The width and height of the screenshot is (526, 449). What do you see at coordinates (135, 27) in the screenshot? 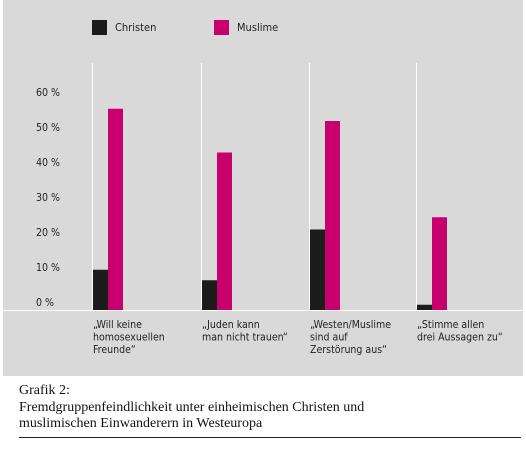
I see `legend-label-christen: Christen` at bounding box center [135, 27].